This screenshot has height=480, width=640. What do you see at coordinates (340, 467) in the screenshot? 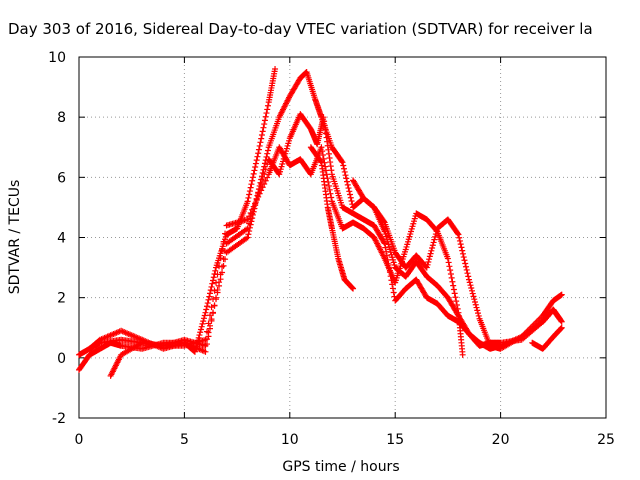
I see `x-axis-label: GPS time / hours` at bounding box center [340, 467].